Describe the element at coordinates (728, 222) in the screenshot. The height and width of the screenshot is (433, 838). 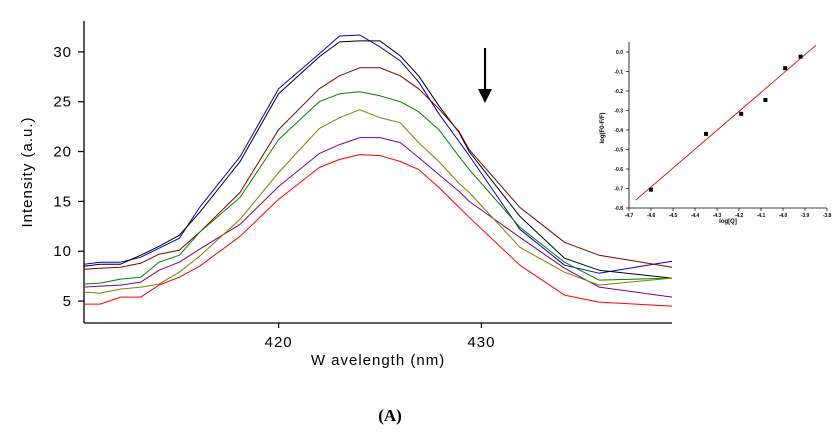
I see `inset-x-axis-title: log[Q]` at that location.